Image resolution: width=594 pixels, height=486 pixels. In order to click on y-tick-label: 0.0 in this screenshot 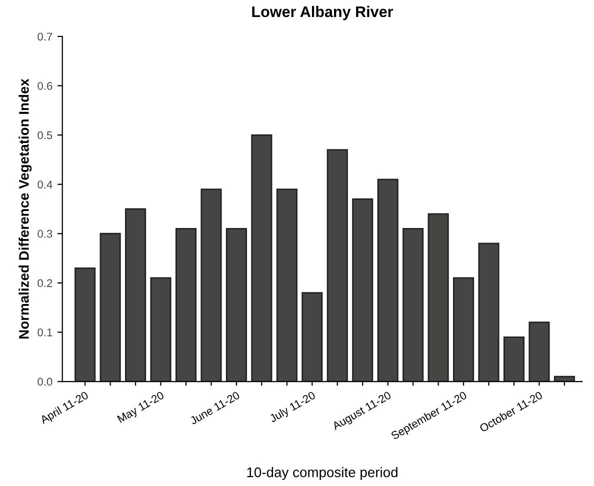, I will do `click(45, 382)`.